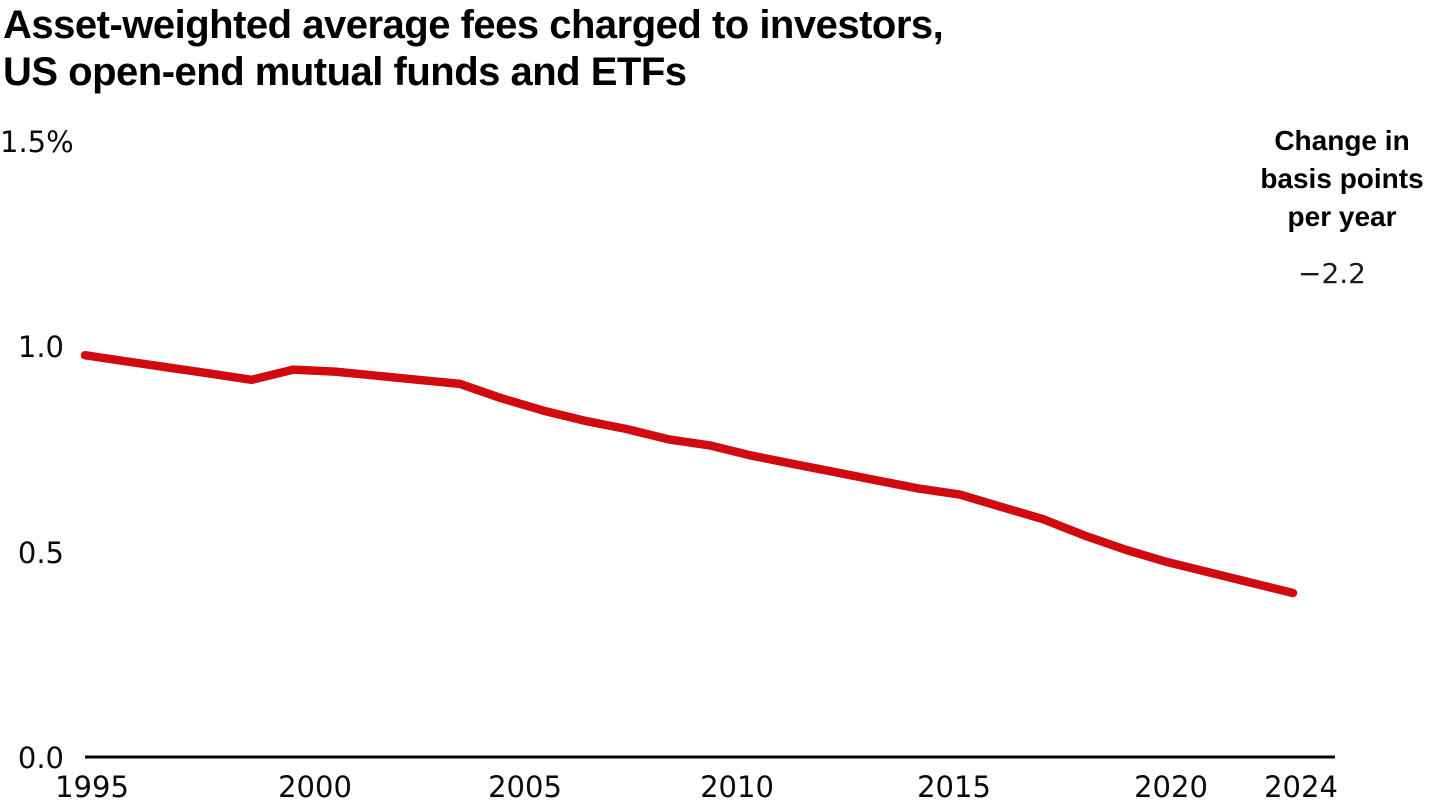 Image resolution: width=1440 pixels, height=810 pixels. What do you see at coordinates (737, 787) in the screenshot?
I see `x-tick-2010: 2010` at bounding box center [737, 787].